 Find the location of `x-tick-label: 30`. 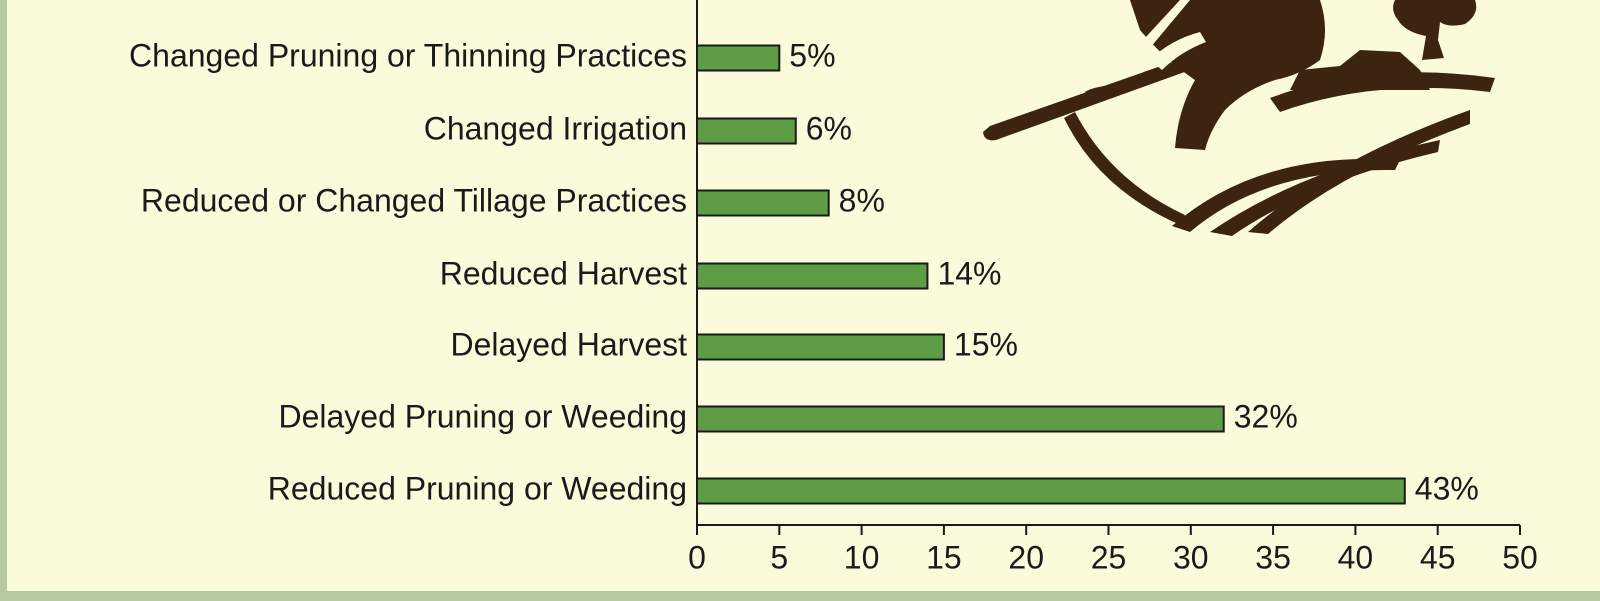

x-tick-label: 30 is located at coordinates (1191, 557).